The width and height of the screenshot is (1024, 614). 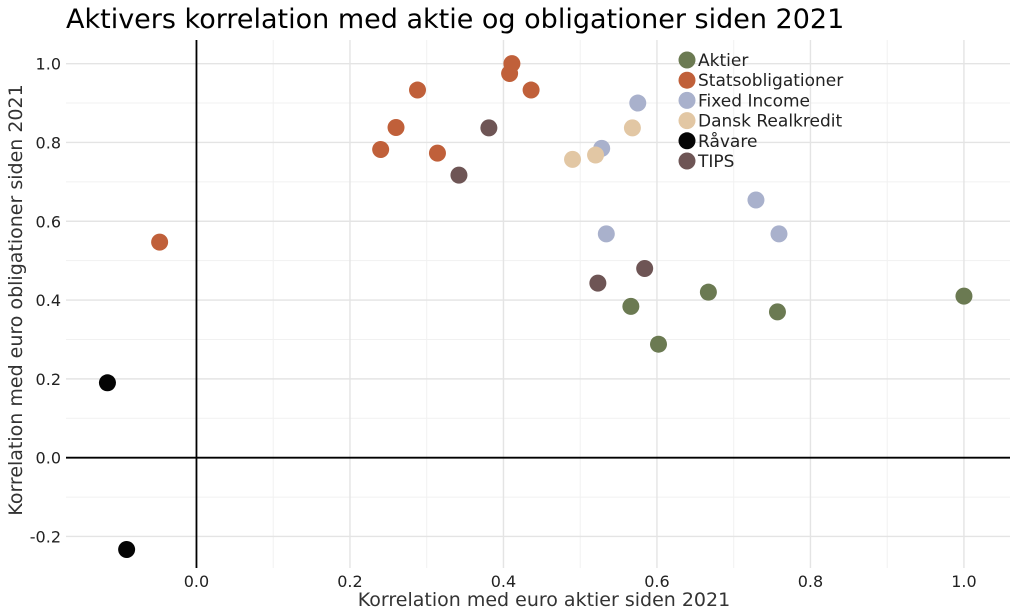 What do you see at coordinates (727, 141) in the screenshot?
I see `legend-label: Råvare` at bounding box center [727, 141].